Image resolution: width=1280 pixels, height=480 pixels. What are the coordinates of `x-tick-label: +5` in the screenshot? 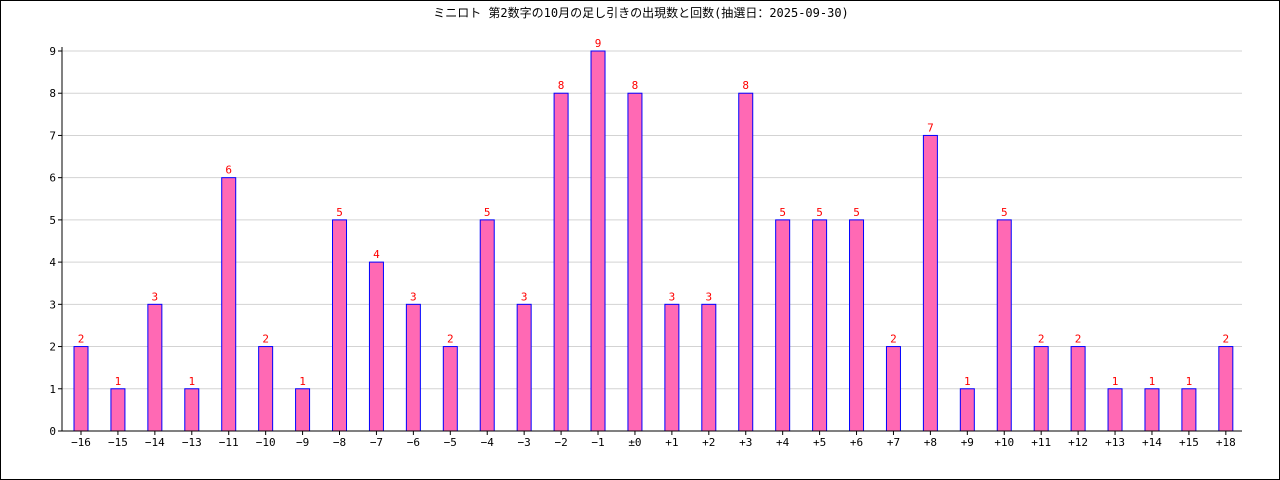 It's located at (819, 442).